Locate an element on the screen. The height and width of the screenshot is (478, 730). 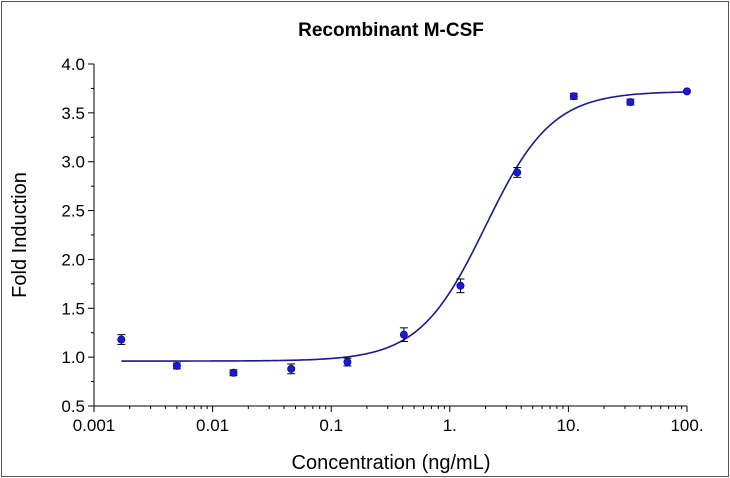
x-tick-label: 100. is located at coordinates (686, 425).